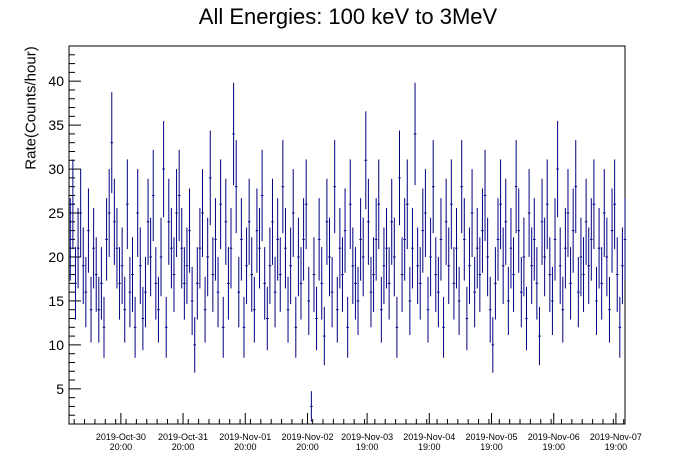  I want to click on y-tick-label: 5, so click(60, 389).